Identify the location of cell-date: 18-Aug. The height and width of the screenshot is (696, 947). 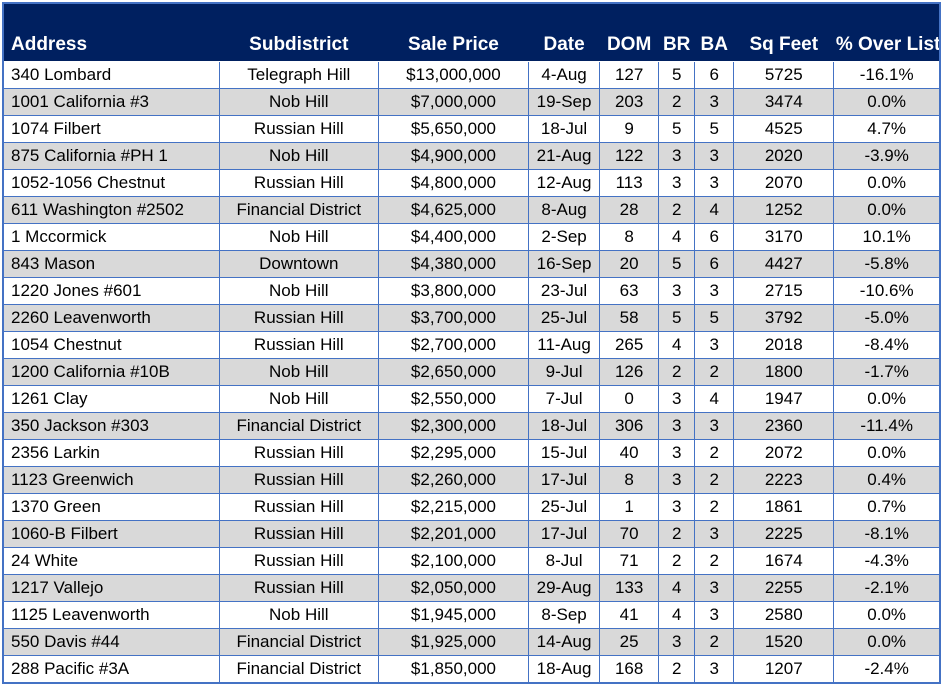
(564, 669).